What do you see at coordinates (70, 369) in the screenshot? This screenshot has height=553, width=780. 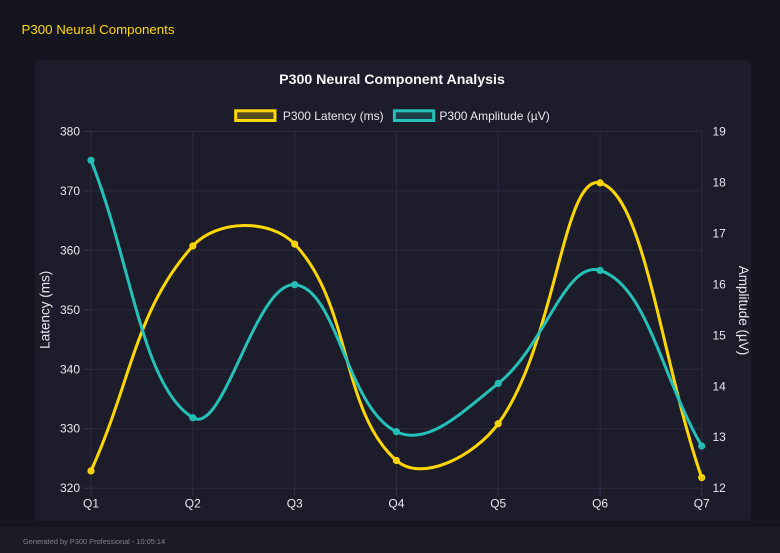 I see `svg-text: 340` at bounding box center [70, 369].